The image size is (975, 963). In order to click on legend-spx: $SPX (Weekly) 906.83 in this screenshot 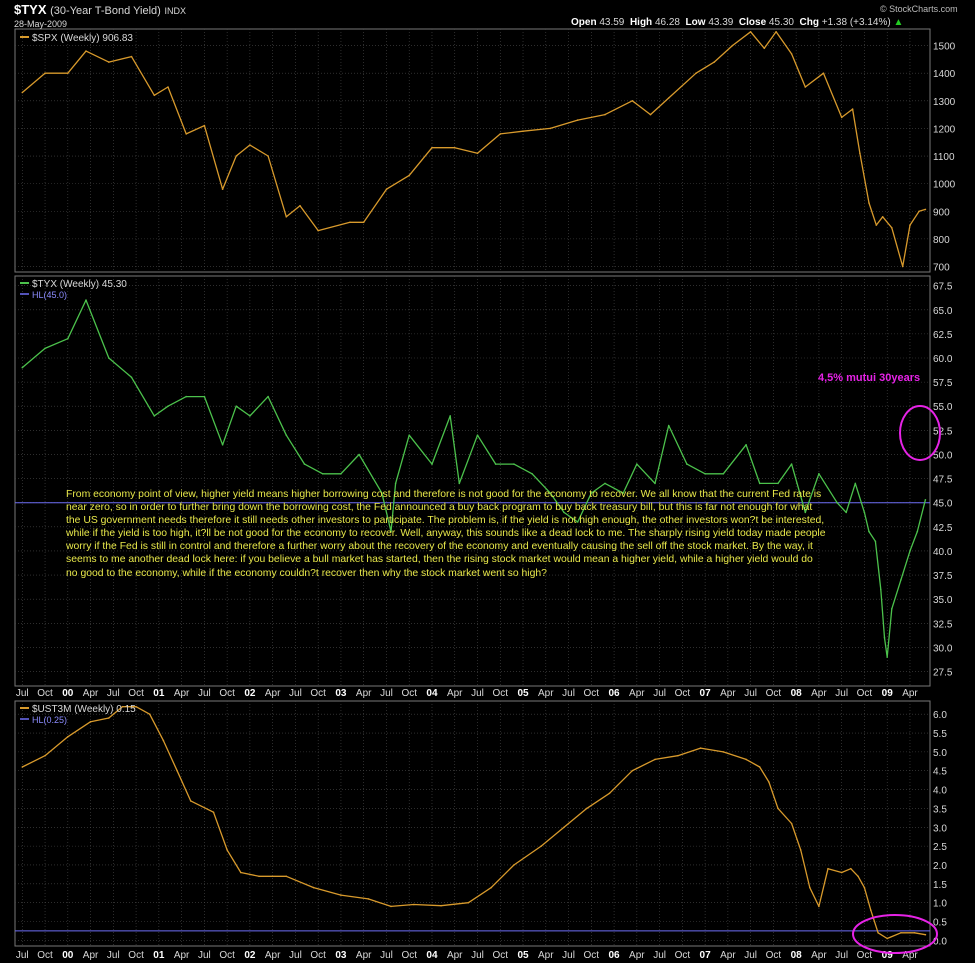, I will do `click(76, 38)`.